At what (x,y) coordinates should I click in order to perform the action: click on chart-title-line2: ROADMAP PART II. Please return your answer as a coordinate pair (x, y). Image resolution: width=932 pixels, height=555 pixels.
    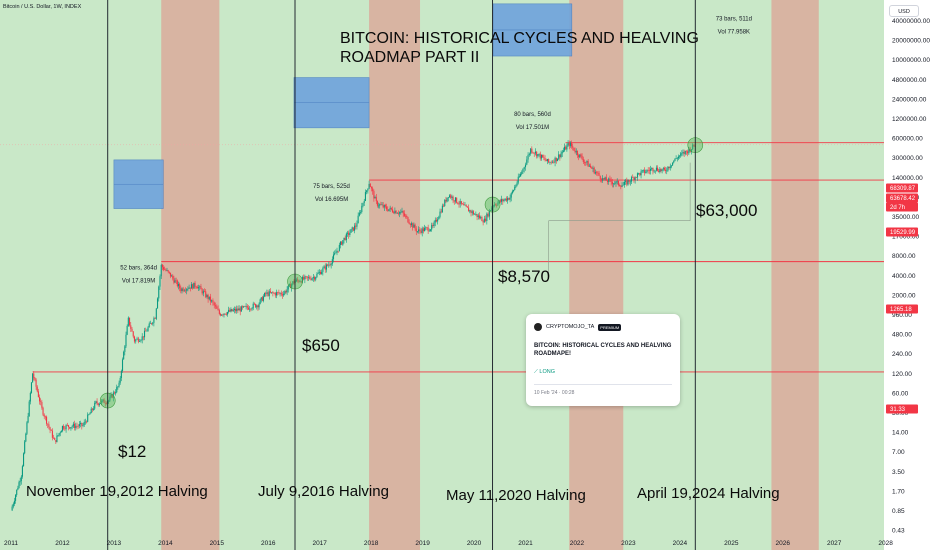
    Looking at the image, I should click on (409, 57).